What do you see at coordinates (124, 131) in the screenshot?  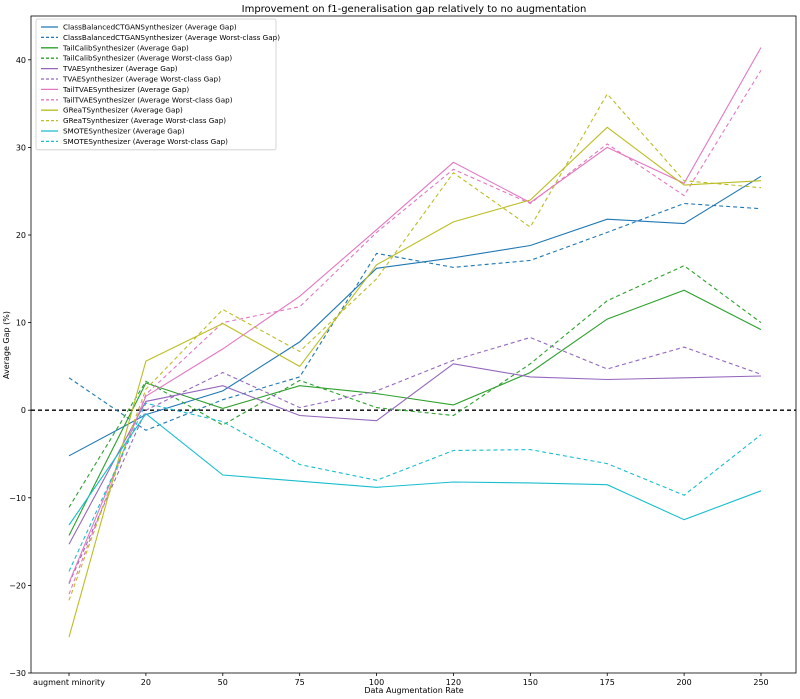 I see `legend-entry: SMOTESynthesizer (Average Gap)` at bounding box center [124, 131].